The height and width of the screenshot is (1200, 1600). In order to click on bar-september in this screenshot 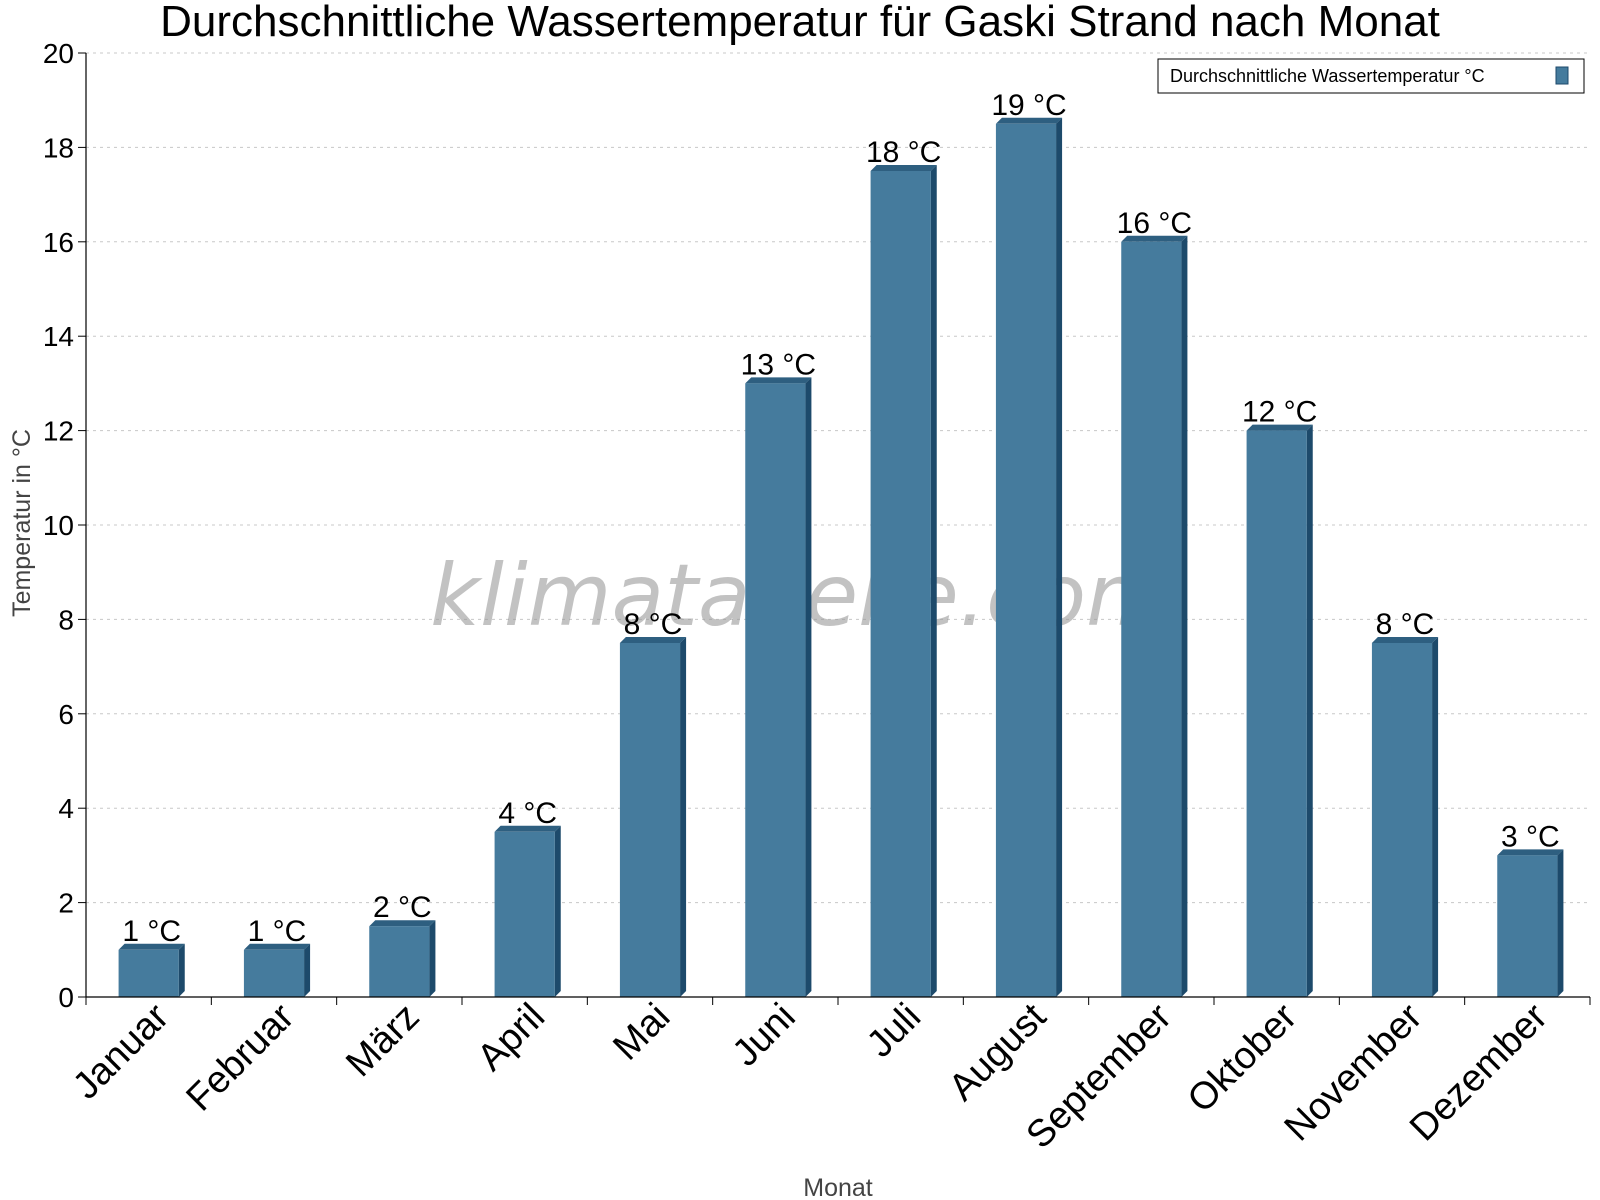, I will do `click(1154, 616)`.